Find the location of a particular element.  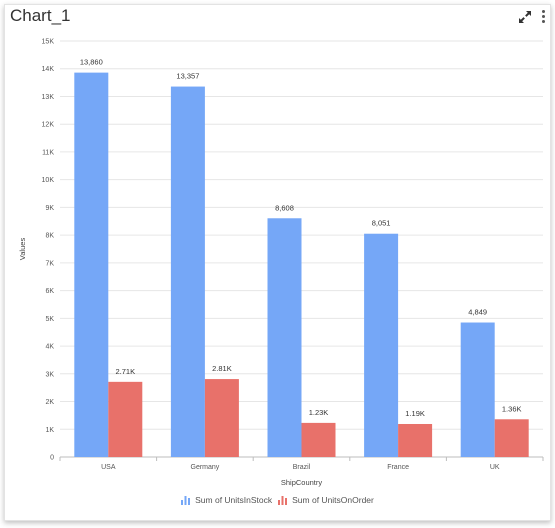

y-tick-label: 3K is located at coordinates (49, 374).